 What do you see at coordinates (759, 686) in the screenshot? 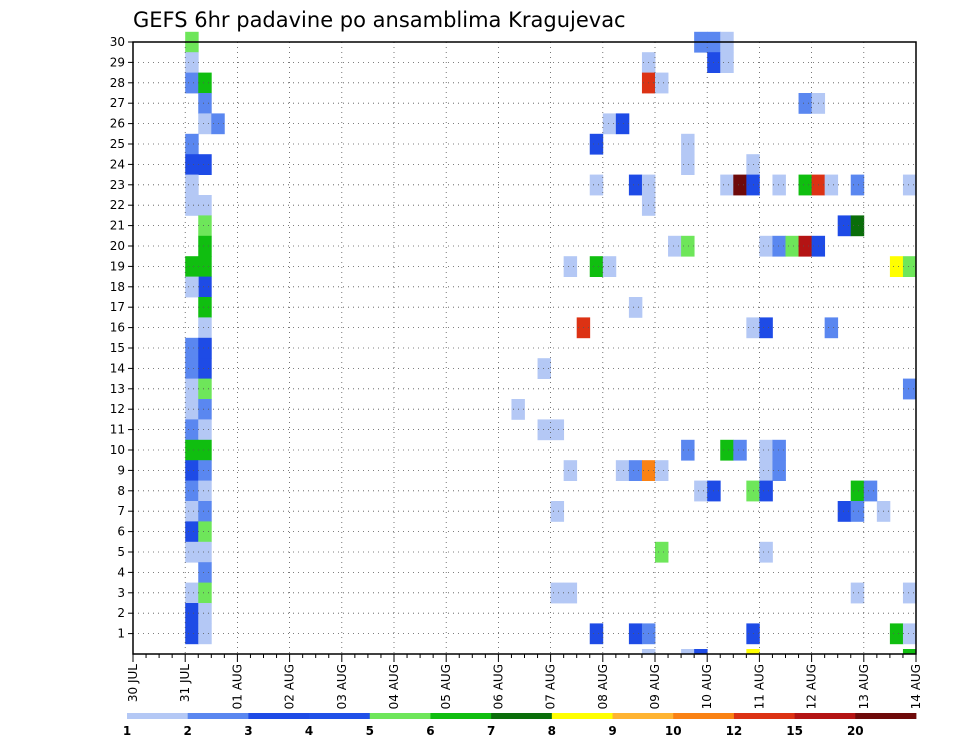
I see `x-tick-label: 11 AUG` at bounding box center [759, 686].